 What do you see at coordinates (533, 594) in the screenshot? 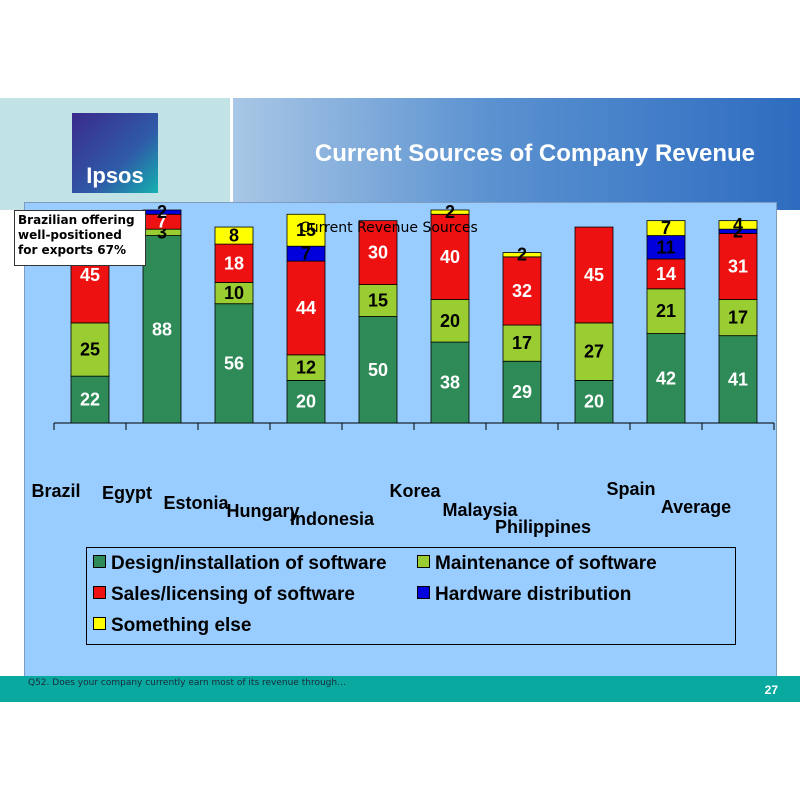
I see `legend-label: Hardware distribution` at bounding box center [533, 594].